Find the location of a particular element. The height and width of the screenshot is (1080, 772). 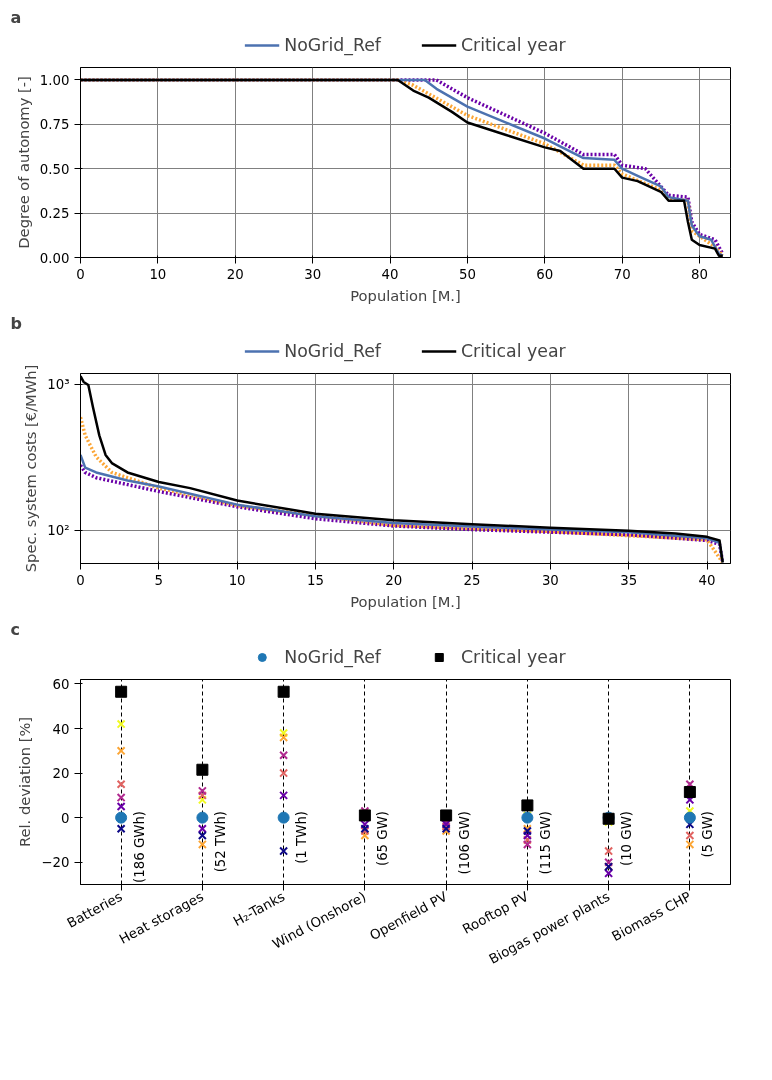

y-tick-label: 0.25 is located at coordinates (54, 214).